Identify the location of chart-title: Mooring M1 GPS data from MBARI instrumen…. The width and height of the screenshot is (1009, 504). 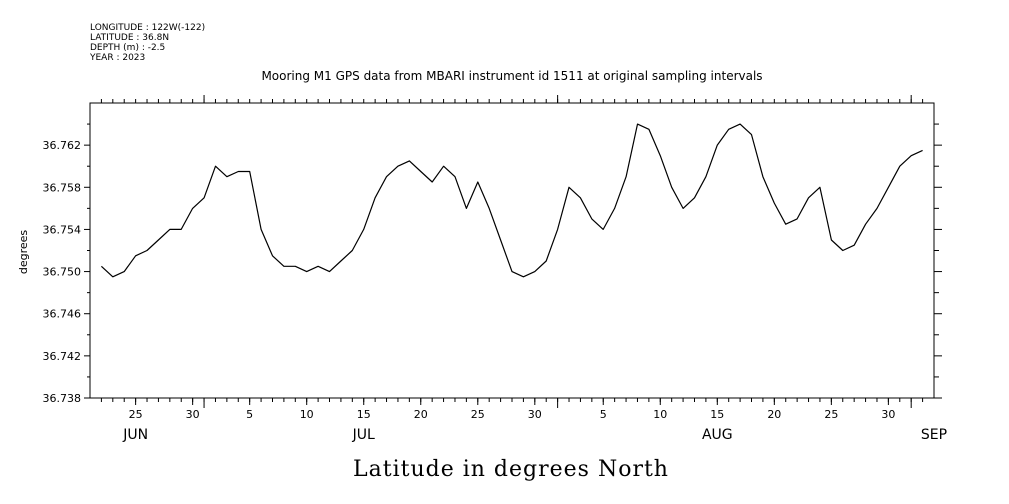
(511, 76).